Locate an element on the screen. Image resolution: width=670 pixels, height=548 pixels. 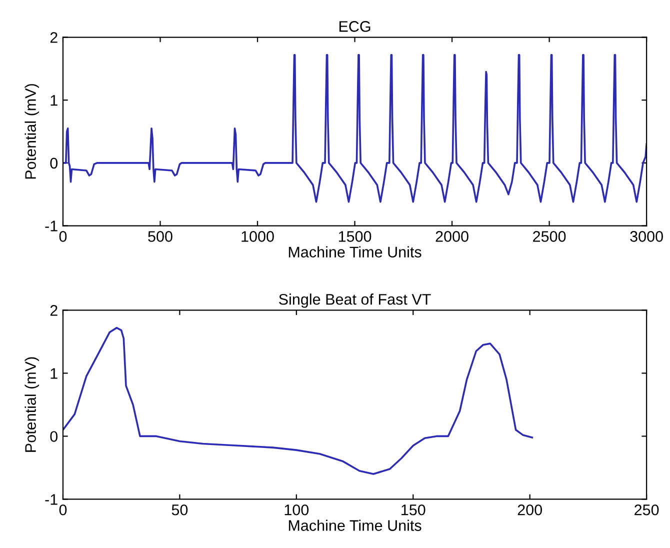
chart-title: ECG is located at coordinates (354, 26).